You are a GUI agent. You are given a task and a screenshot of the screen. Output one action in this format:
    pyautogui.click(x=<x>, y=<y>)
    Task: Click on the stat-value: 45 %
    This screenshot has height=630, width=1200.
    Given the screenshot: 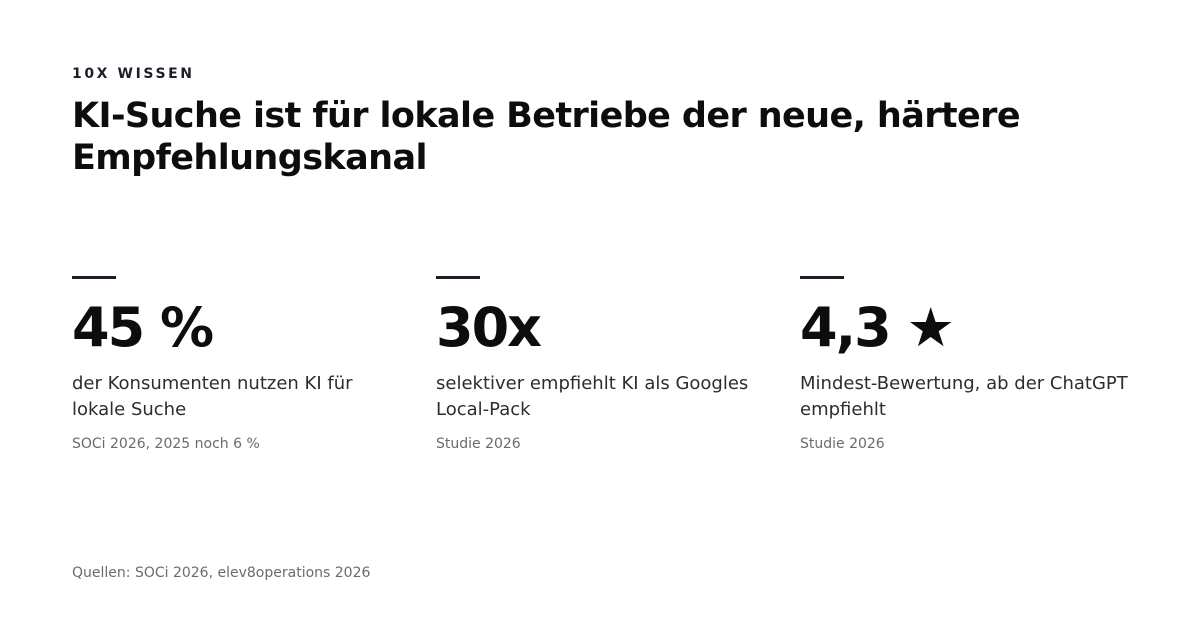 What is the action you would take?
    pyautogui.click(x=143, y=327)
    